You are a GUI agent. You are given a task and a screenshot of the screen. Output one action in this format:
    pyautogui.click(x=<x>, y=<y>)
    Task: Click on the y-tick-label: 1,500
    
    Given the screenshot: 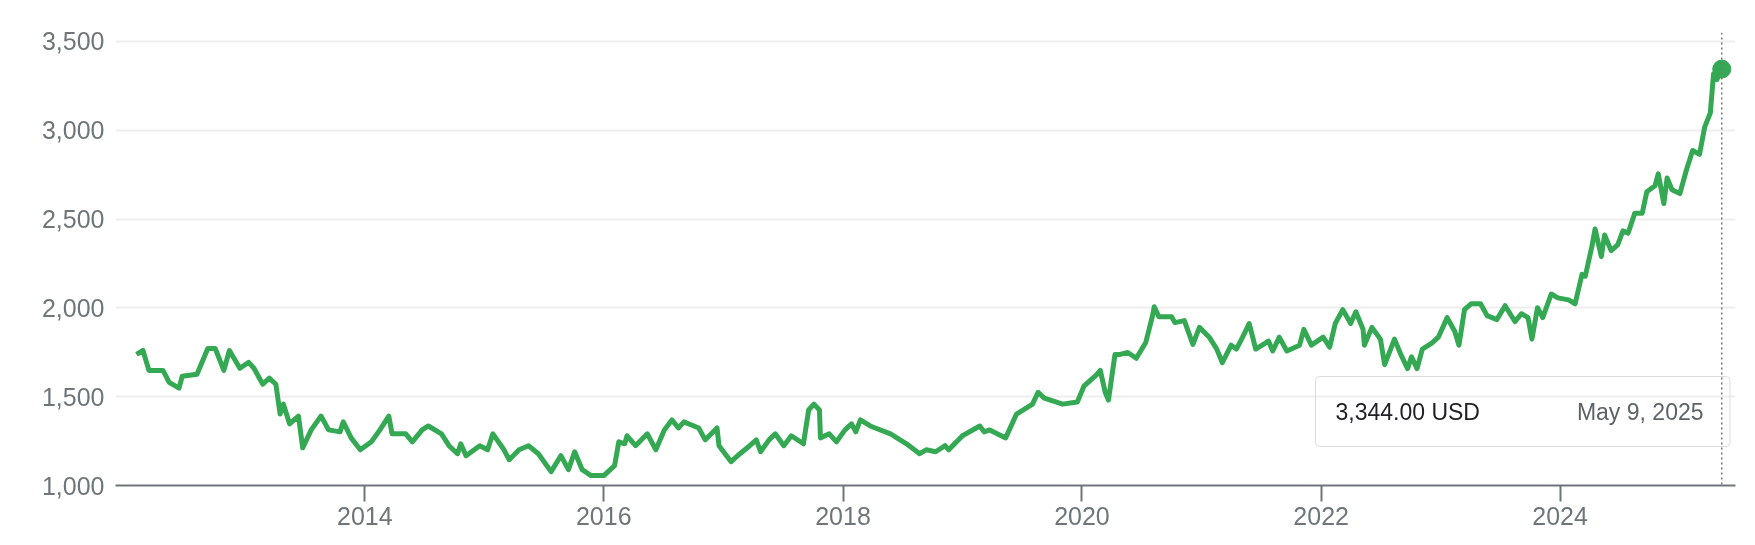 What is the action you would take?
    pyautogui.click(x=73, y=396)
    